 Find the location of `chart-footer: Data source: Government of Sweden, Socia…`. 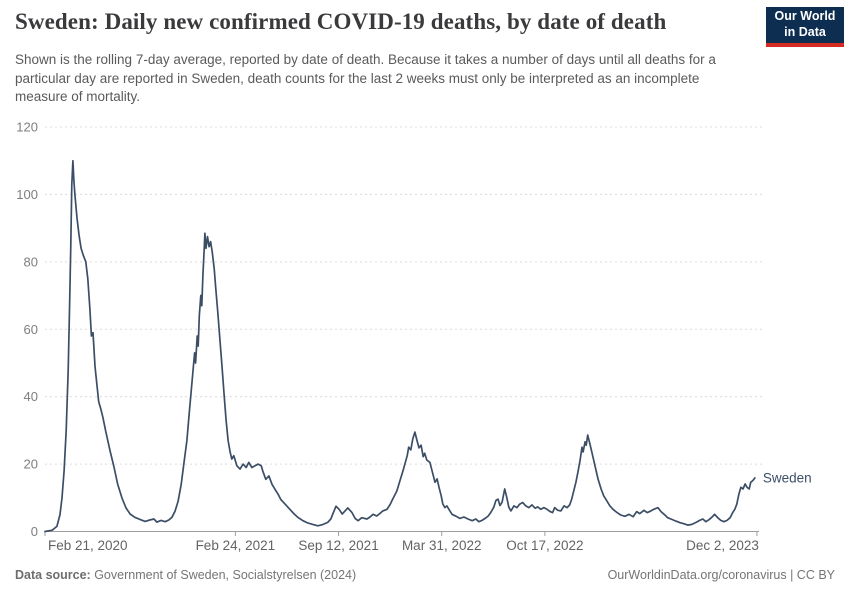

chart-footer: Data source: Government of Sweden, Socia… is located at coordinates (425, 575).